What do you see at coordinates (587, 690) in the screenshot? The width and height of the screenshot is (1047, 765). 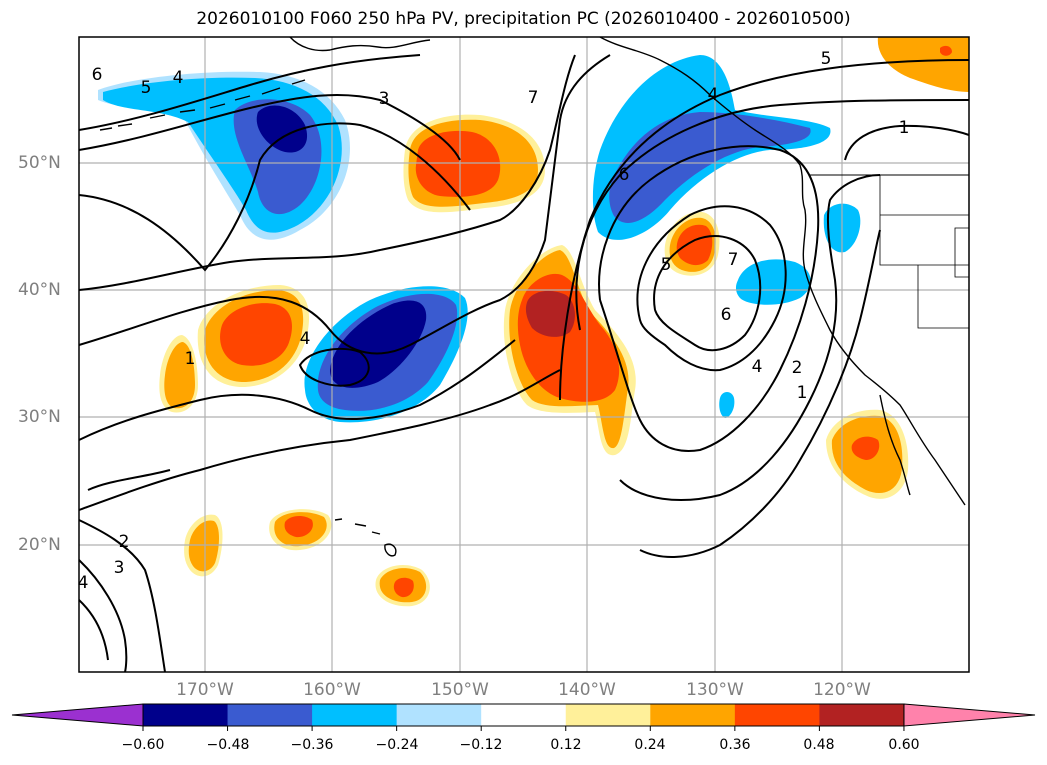 I see `lon-label: 140°W` at bounding box center [587, 690].